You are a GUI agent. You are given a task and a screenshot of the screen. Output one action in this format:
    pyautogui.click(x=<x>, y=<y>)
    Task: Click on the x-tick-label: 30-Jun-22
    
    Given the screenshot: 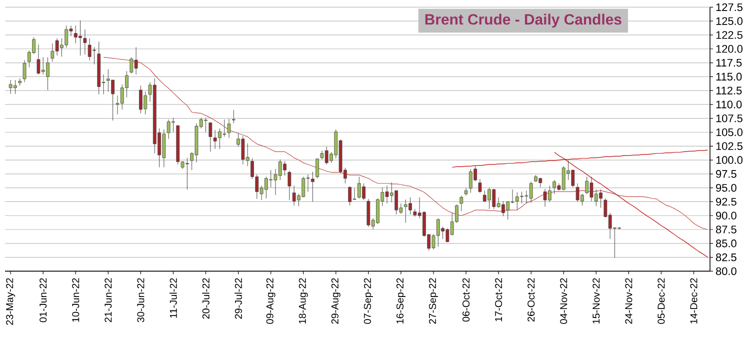 What is the action you would take?
    pyautogui.click(x=140, y=300)
    